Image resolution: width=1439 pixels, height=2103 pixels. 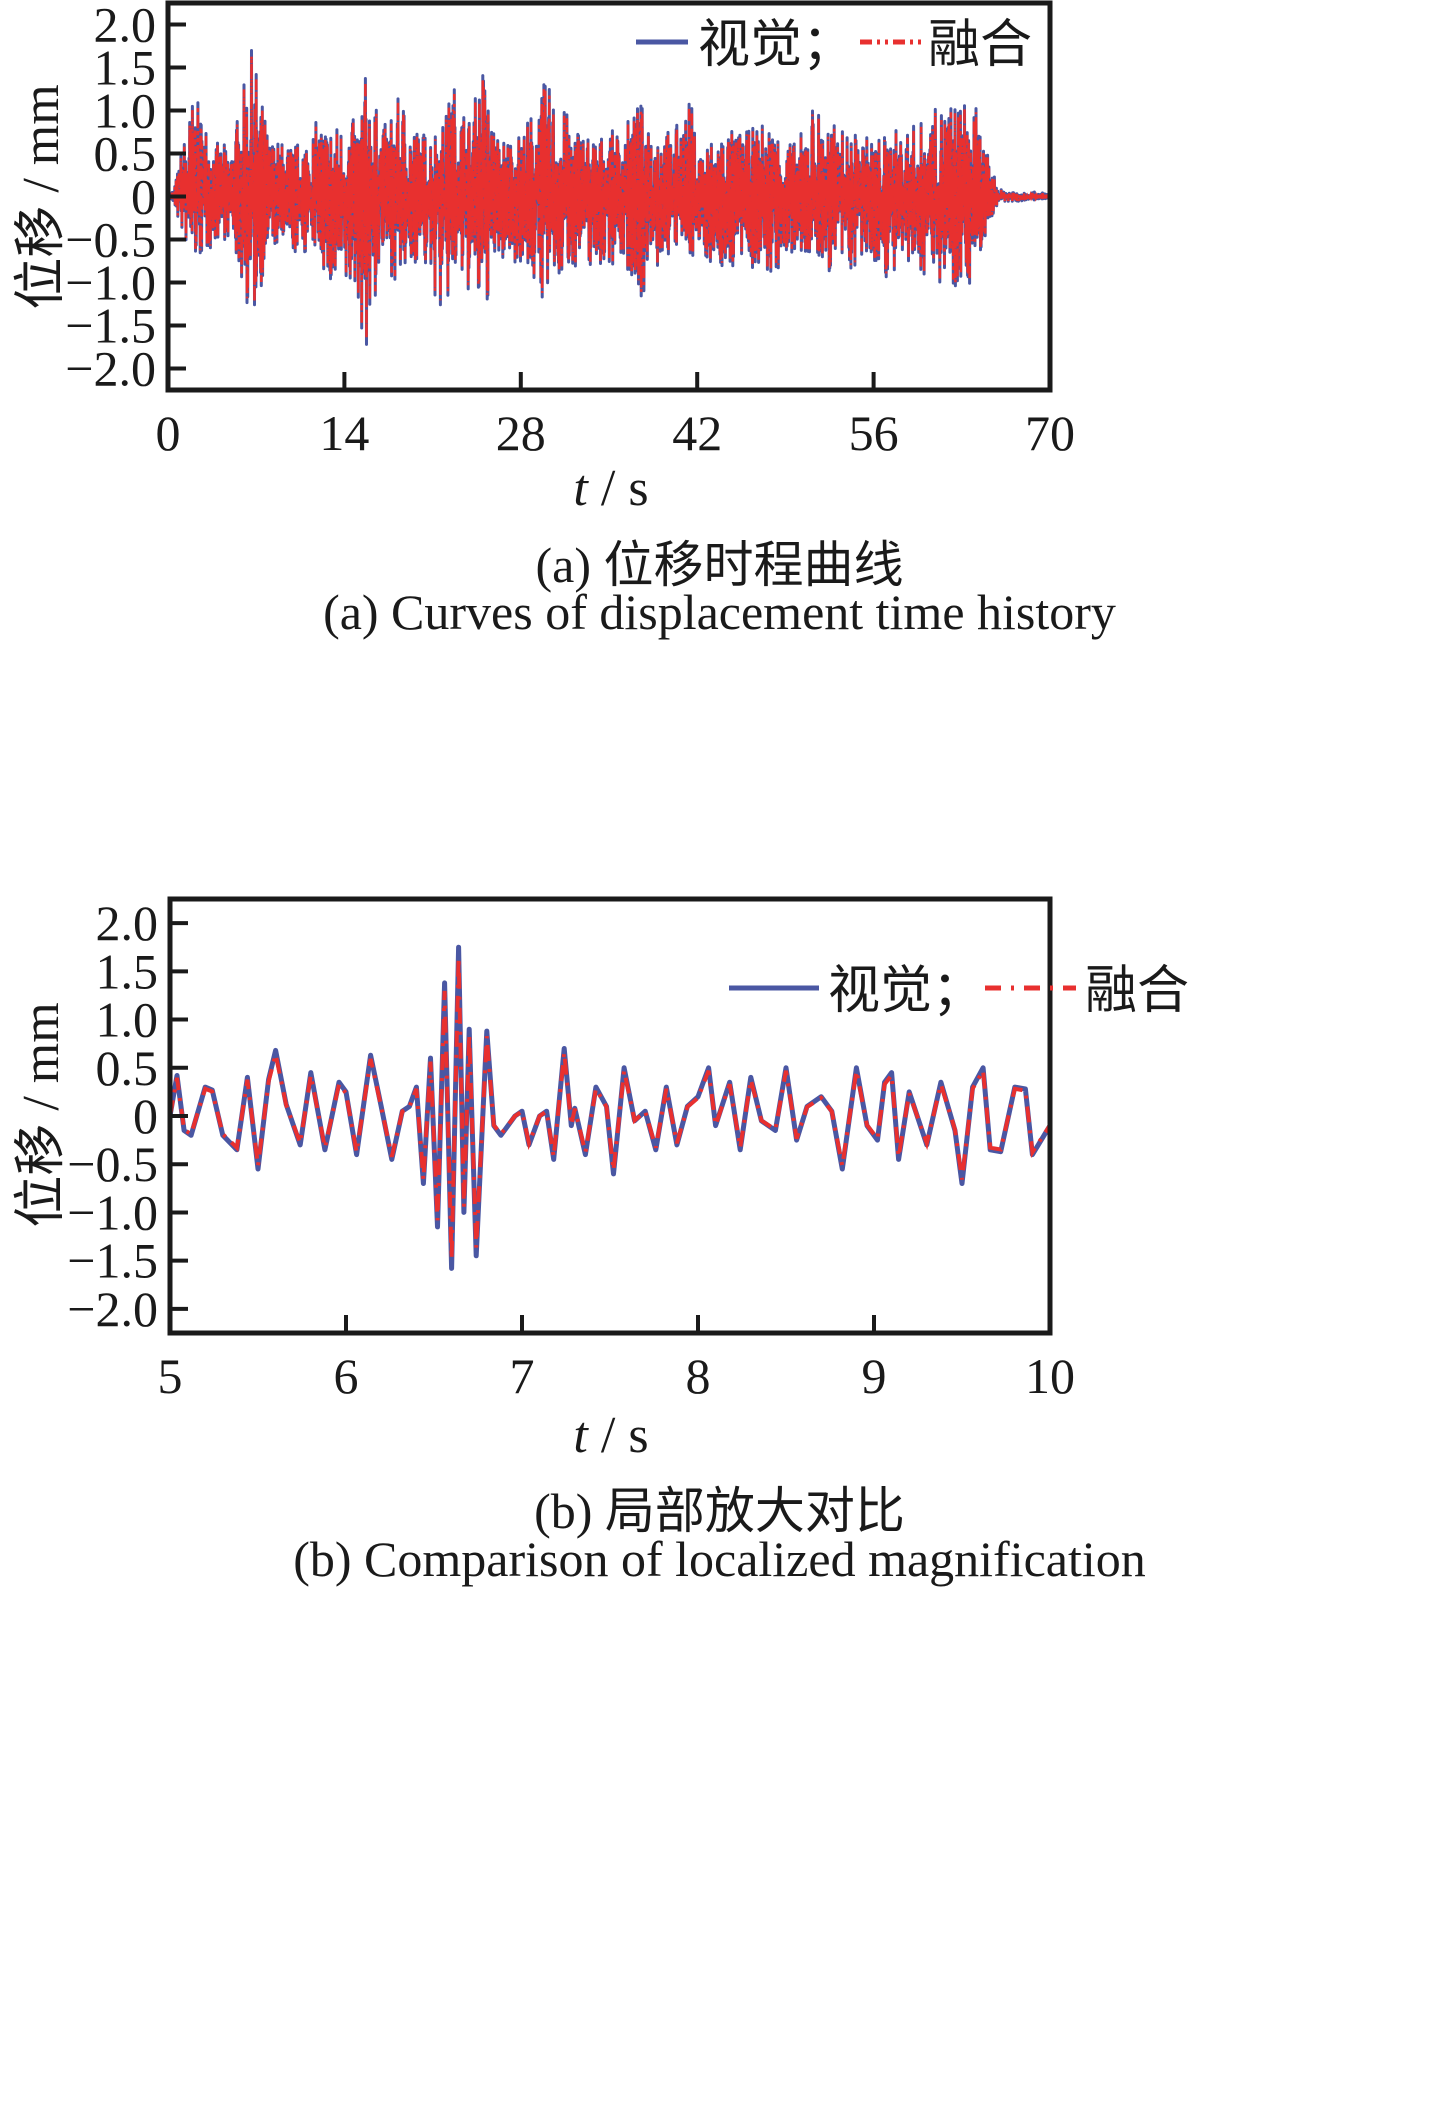 What do you see at coordinates (346, 1376) in the screenshot?
I see `x-tick-label: 6` at bounding box center [346, 1376].